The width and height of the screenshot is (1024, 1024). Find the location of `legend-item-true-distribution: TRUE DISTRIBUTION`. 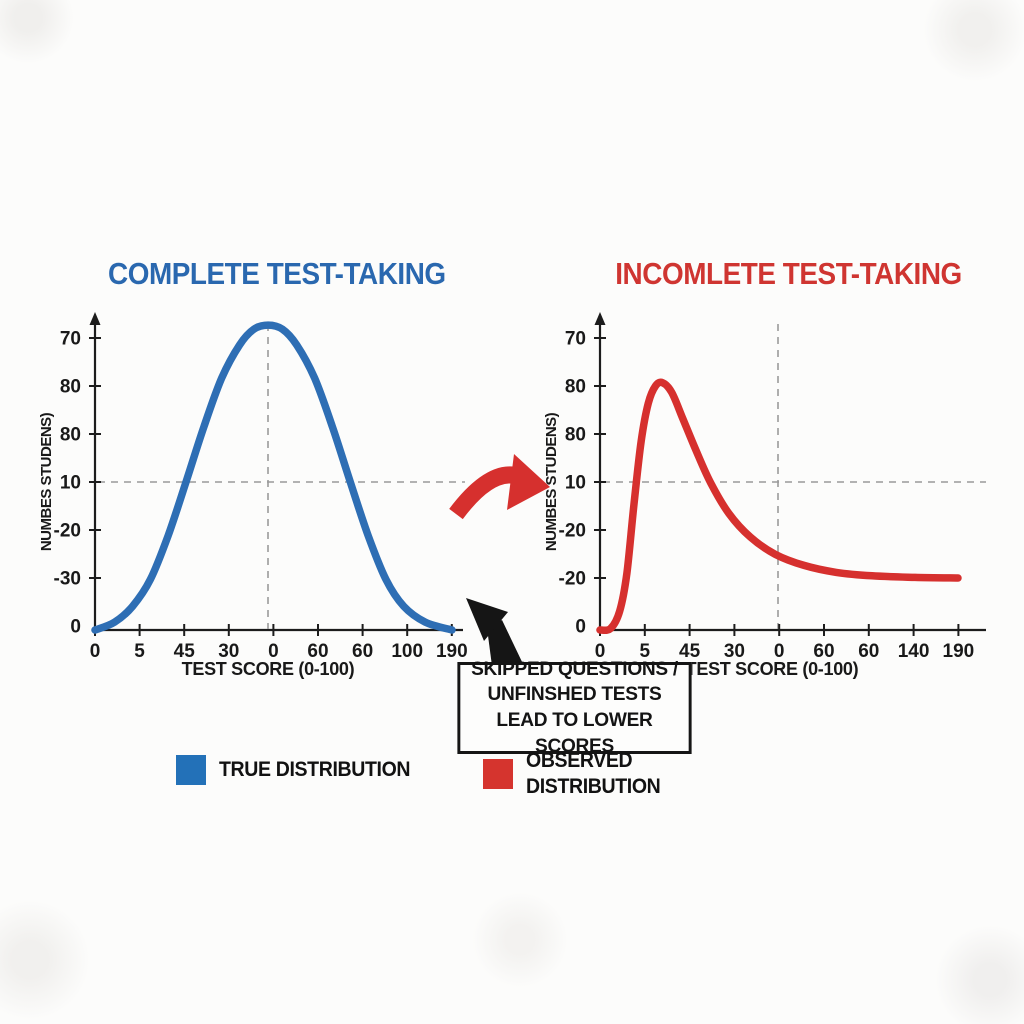

legend-item-true-distribution: TRUE DISTRIBUTION is located at coordinates (300, 770).